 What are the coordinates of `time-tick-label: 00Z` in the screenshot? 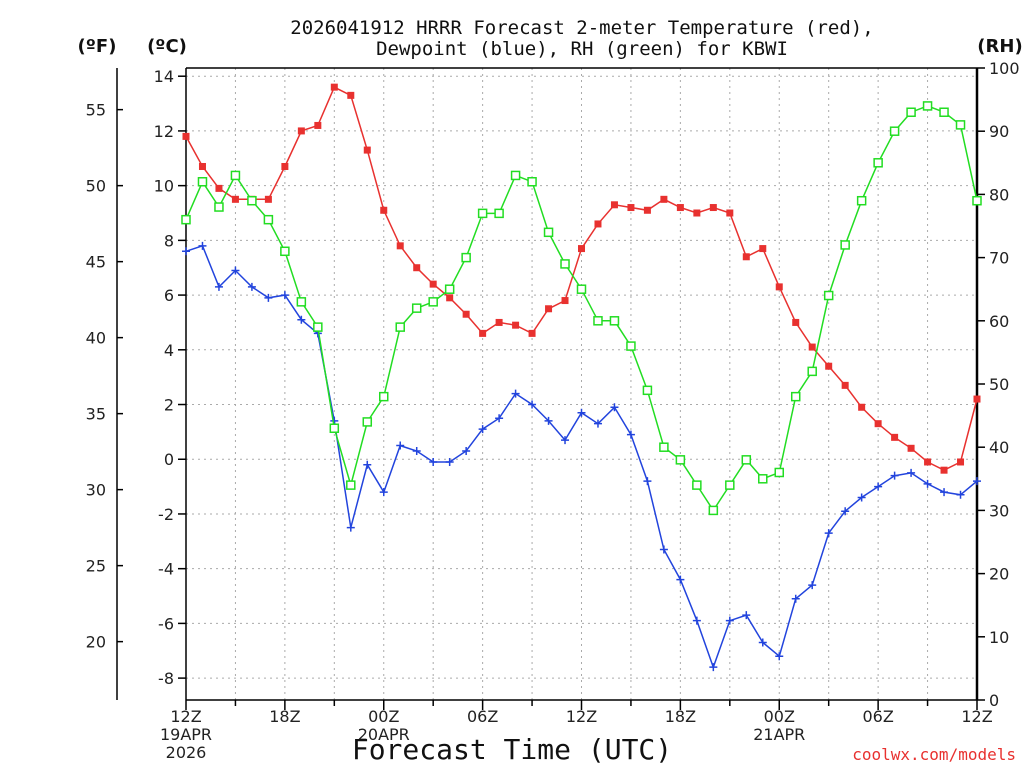 It's located at (779, 716).